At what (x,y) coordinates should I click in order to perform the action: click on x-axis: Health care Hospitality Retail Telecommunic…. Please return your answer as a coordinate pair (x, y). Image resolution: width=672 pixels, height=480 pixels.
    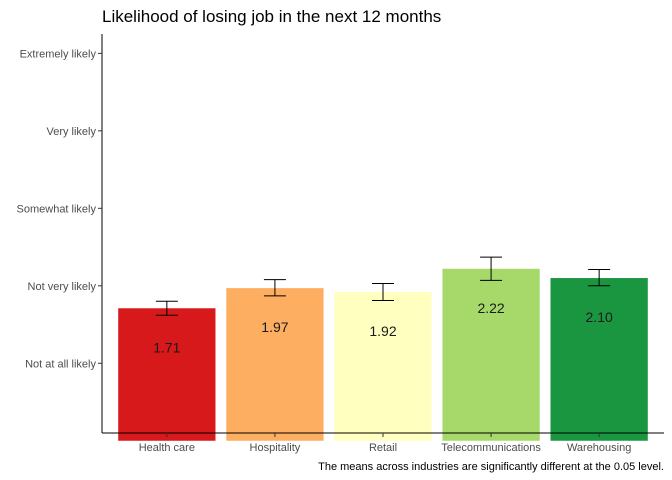
    Looking at the image, I should click on (385, 443).